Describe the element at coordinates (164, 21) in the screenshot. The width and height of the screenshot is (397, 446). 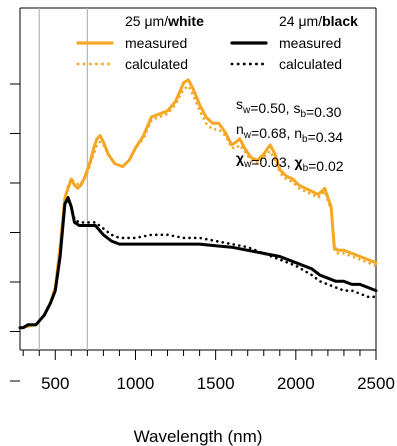
I see `legend-title: 25 μm/white` at that location.